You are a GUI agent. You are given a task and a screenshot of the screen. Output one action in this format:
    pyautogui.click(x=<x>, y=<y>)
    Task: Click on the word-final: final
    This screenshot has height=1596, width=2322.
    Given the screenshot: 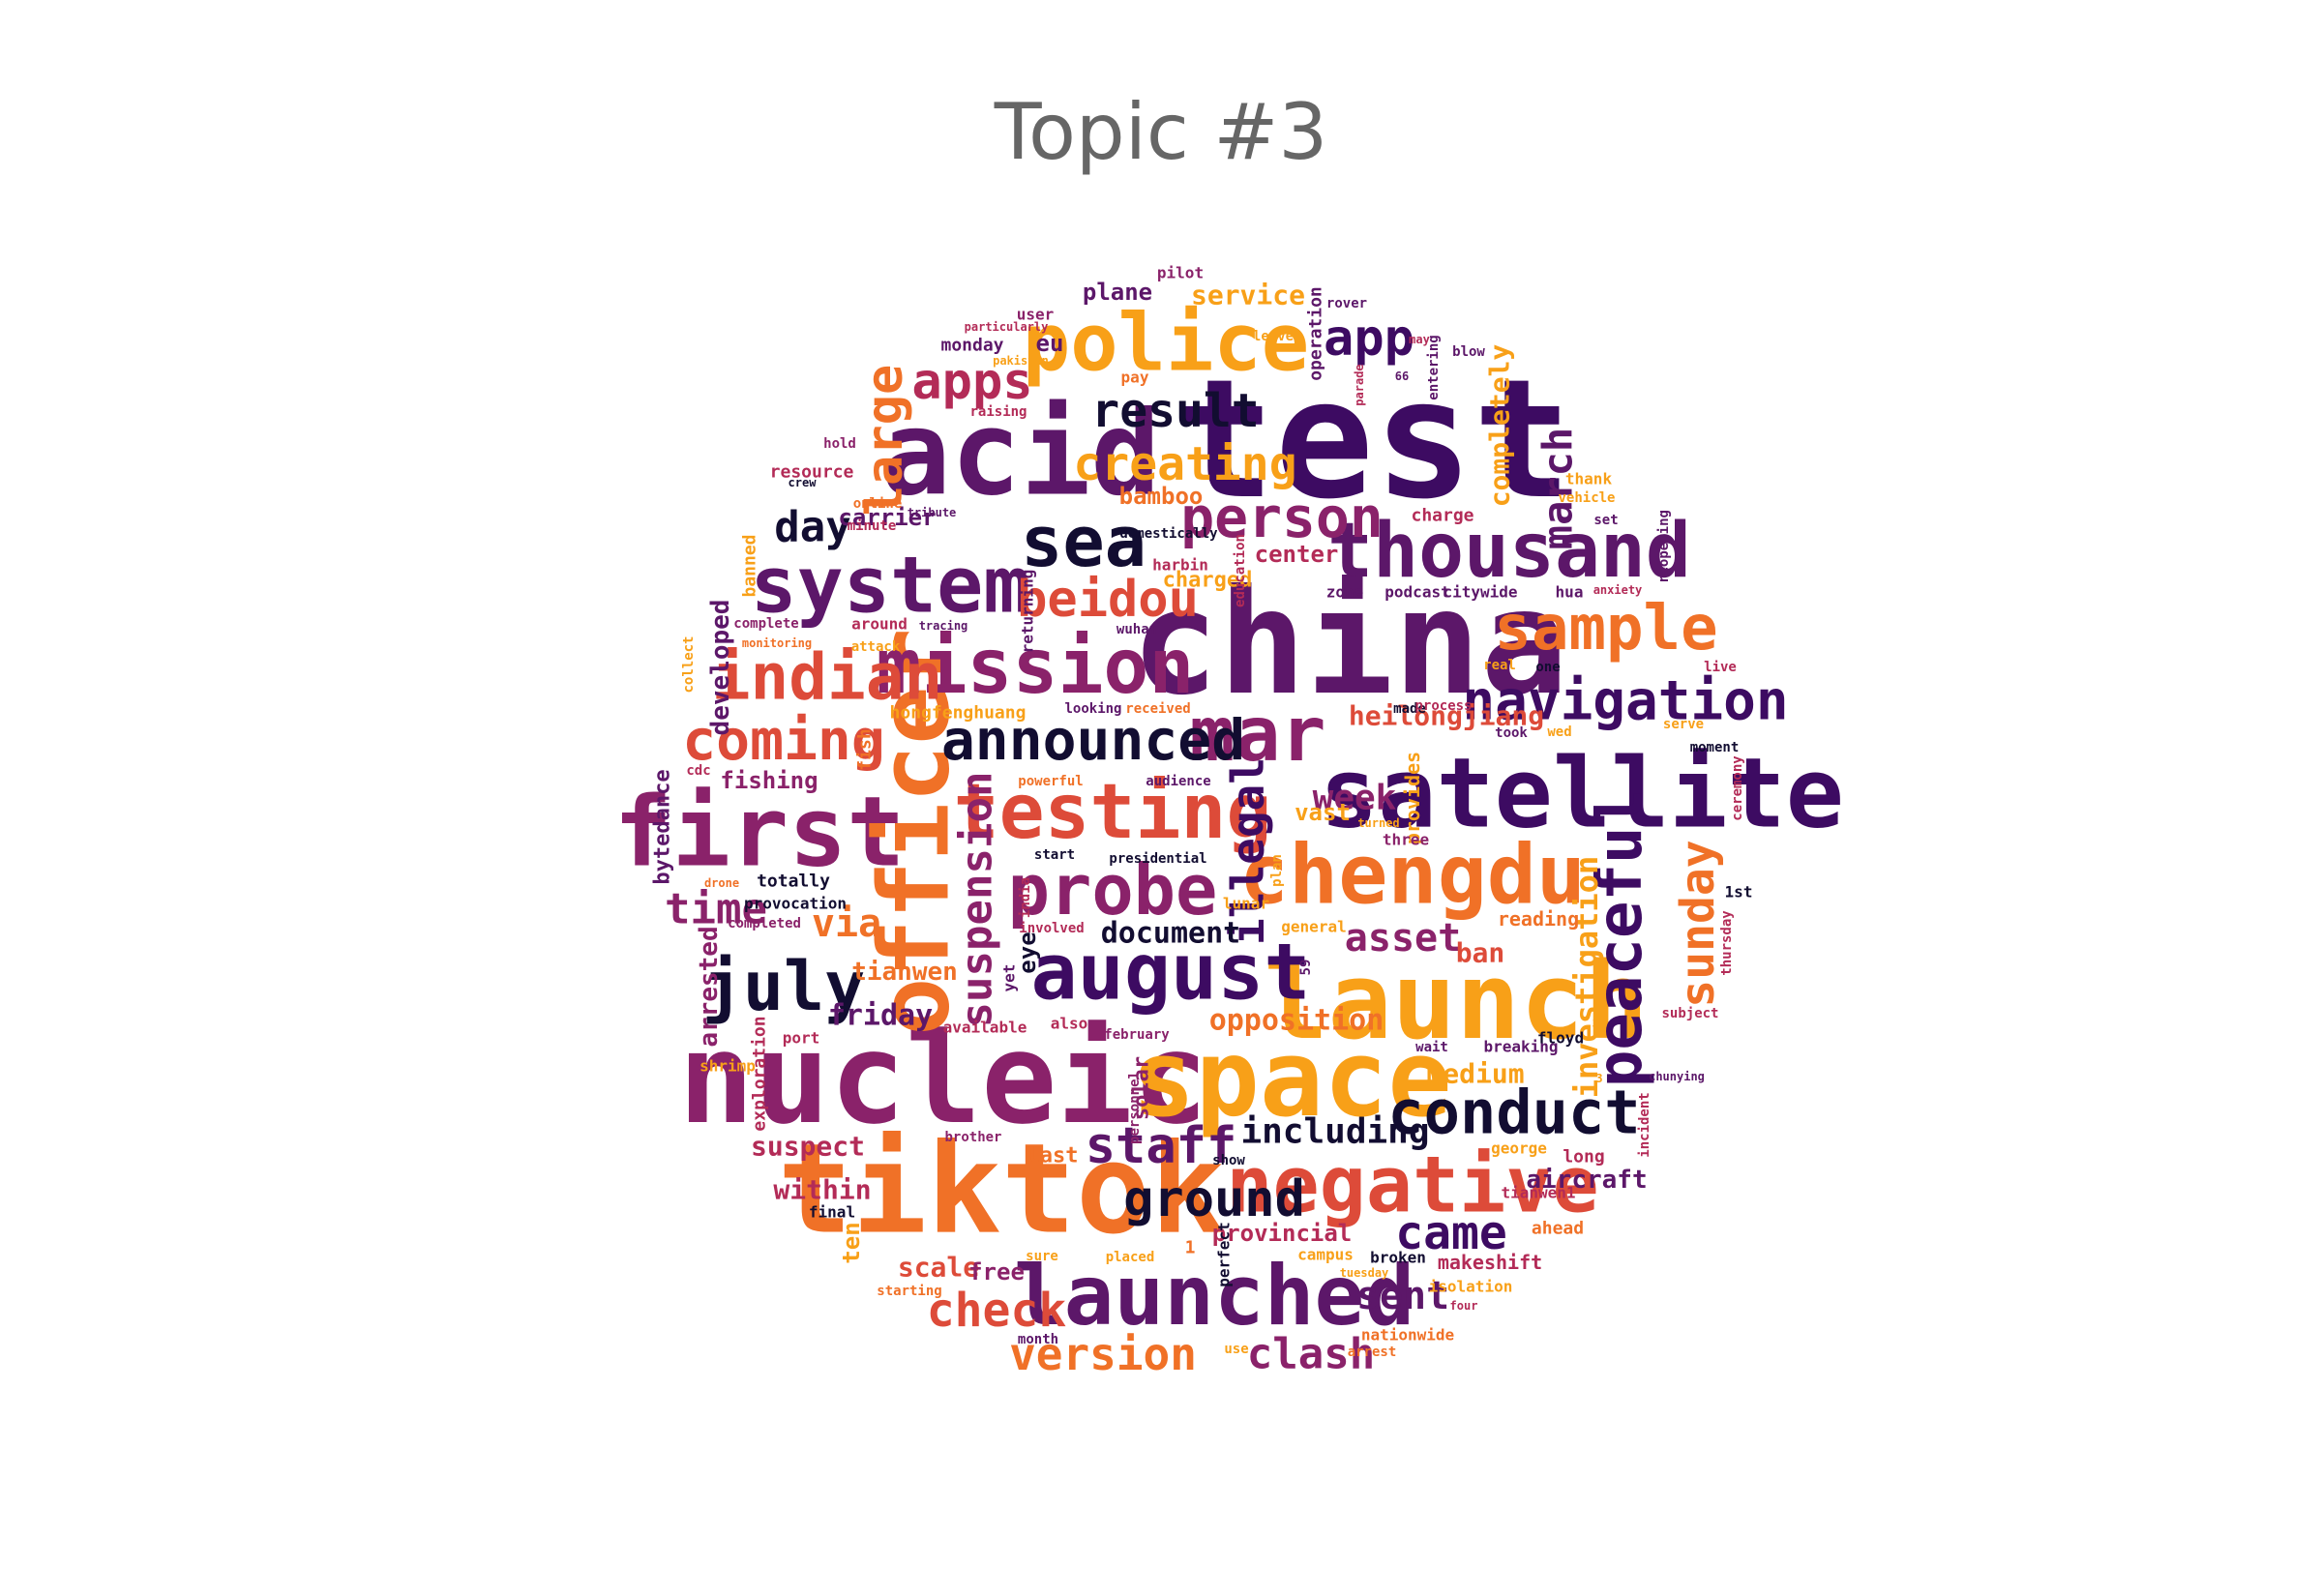 What is the action you would take?
    pyautogui.click(x=832, y=1212)
    